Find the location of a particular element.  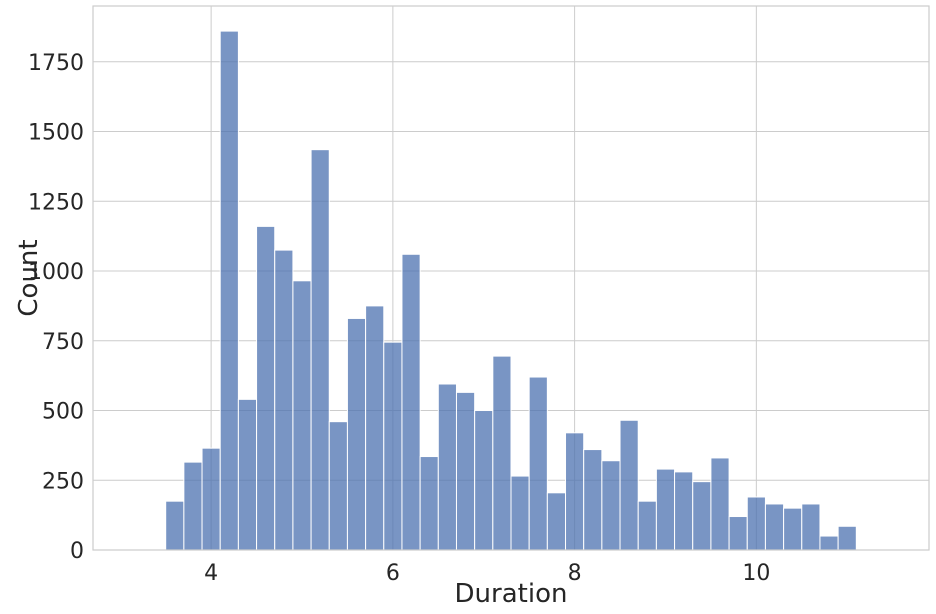

y-axis-title: Count is located at coordinates (29, 277).